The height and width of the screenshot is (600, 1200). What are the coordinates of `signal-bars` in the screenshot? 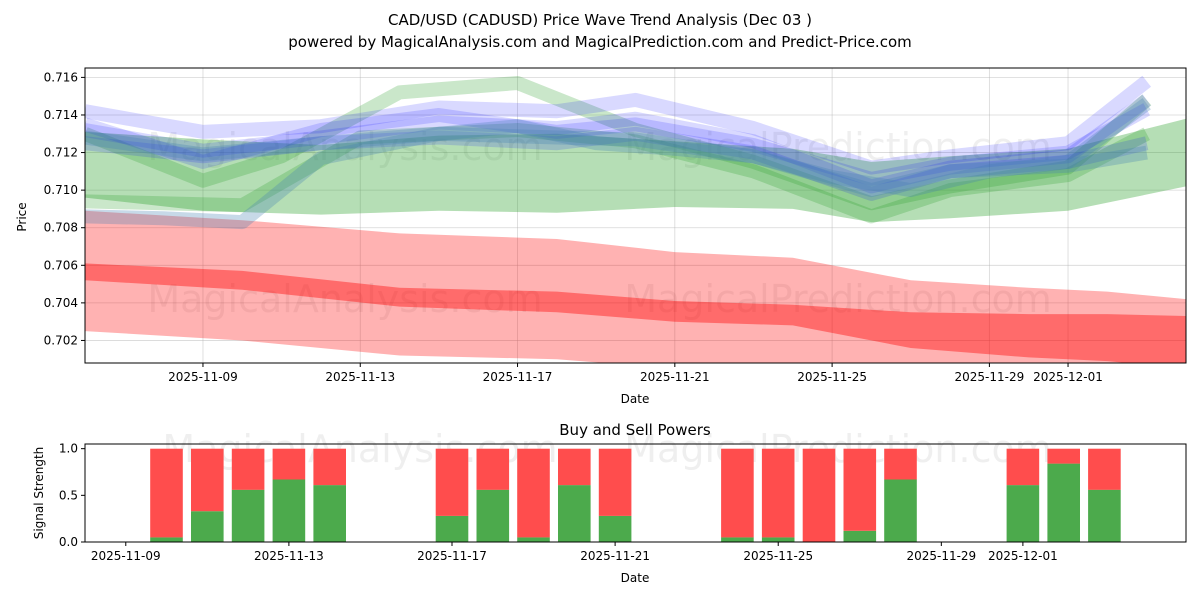 It's located at (635, 495).